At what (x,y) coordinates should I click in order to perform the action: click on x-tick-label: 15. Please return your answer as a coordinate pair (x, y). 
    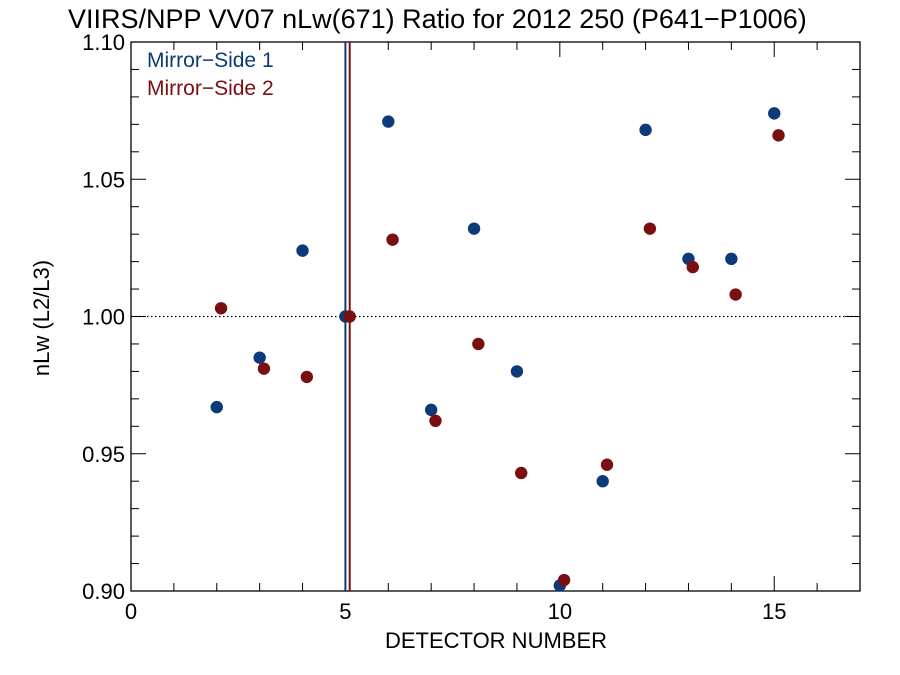
    Looking at the image, I should click on (774, 611).